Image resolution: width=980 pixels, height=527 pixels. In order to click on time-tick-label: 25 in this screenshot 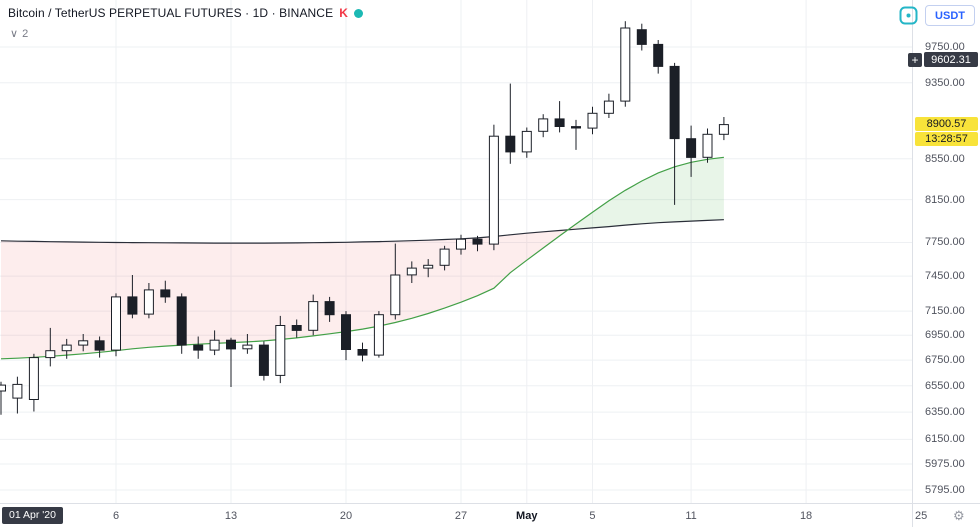, I will do `click(921, 515)`.